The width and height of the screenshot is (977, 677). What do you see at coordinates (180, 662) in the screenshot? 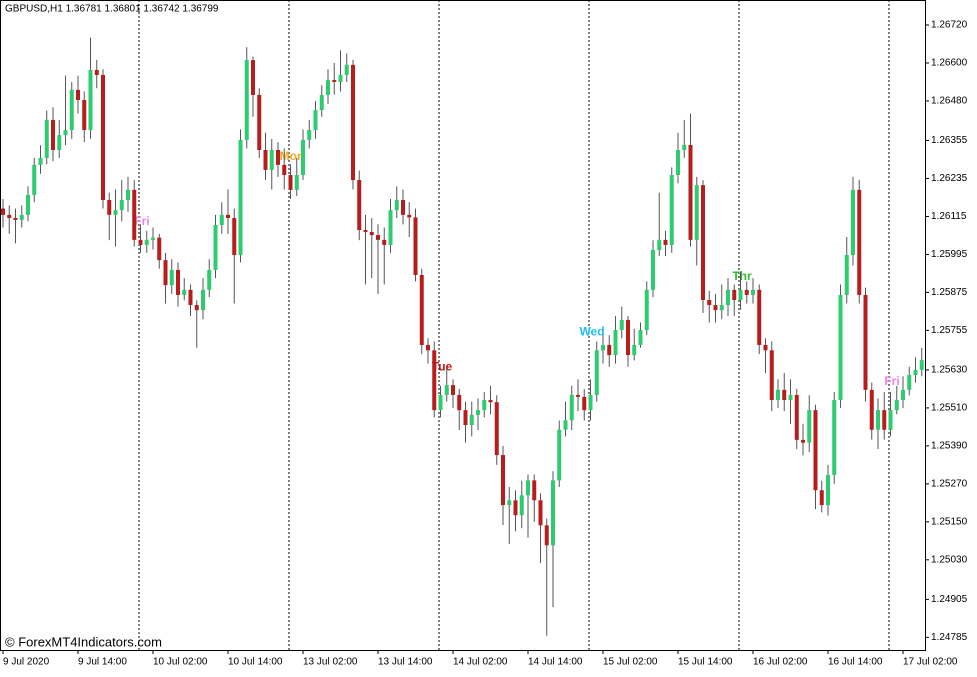
I see `x-tick-label: 10 Jul 02:00` at bounding box center [180, 662].